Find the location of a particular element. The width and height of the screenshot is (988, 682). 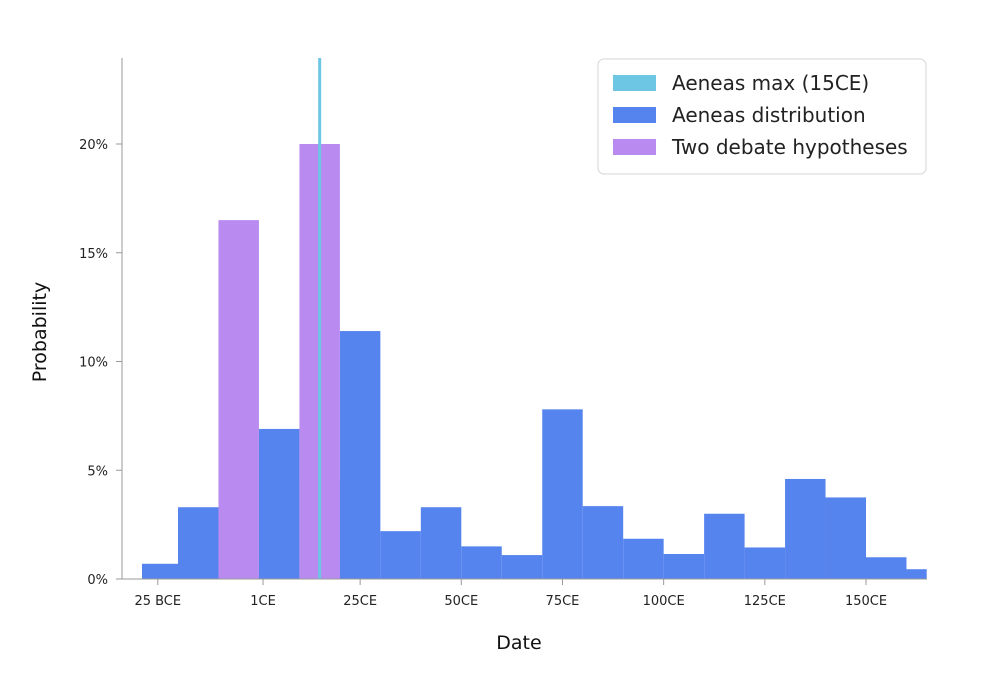

y-axis-title: Probability is located at coordinates (40, 332).